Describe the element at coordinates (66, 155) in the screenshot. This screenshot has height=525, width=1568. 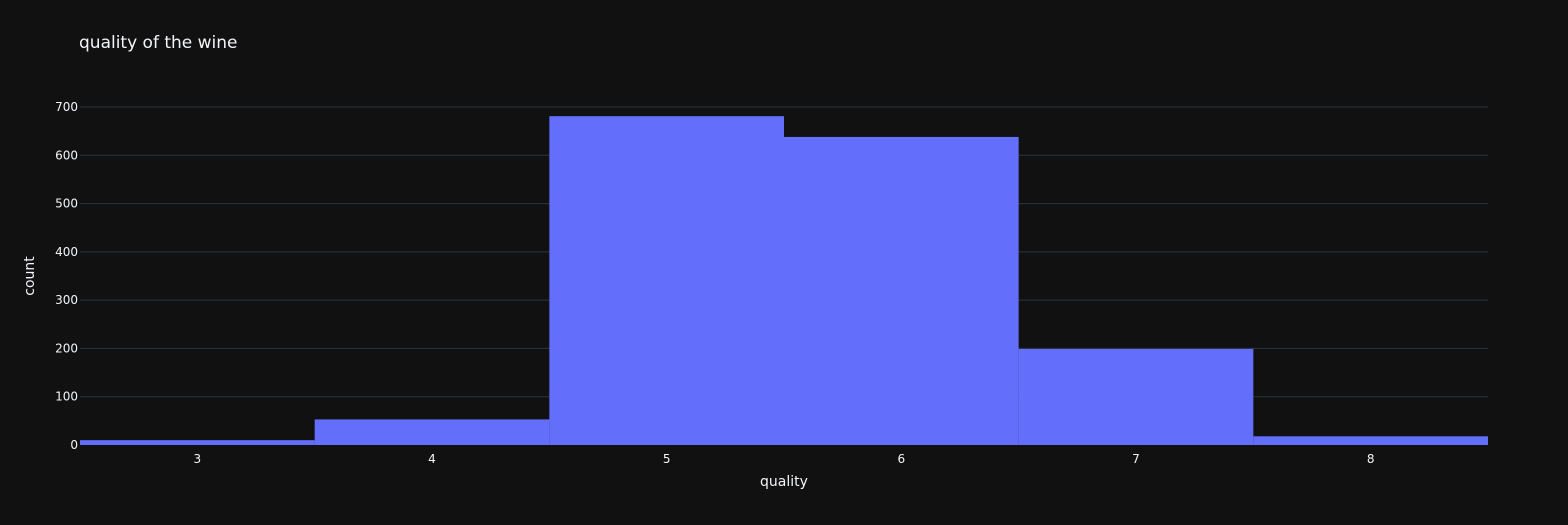
I see `y-tick-label: 600` at that location.